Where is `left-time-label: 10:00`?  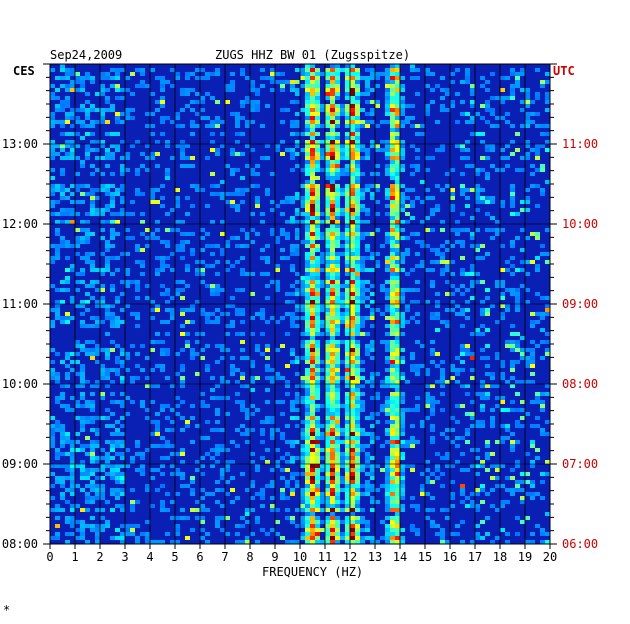
left-time-label: 10:00 is located at coordinates (20, 384).